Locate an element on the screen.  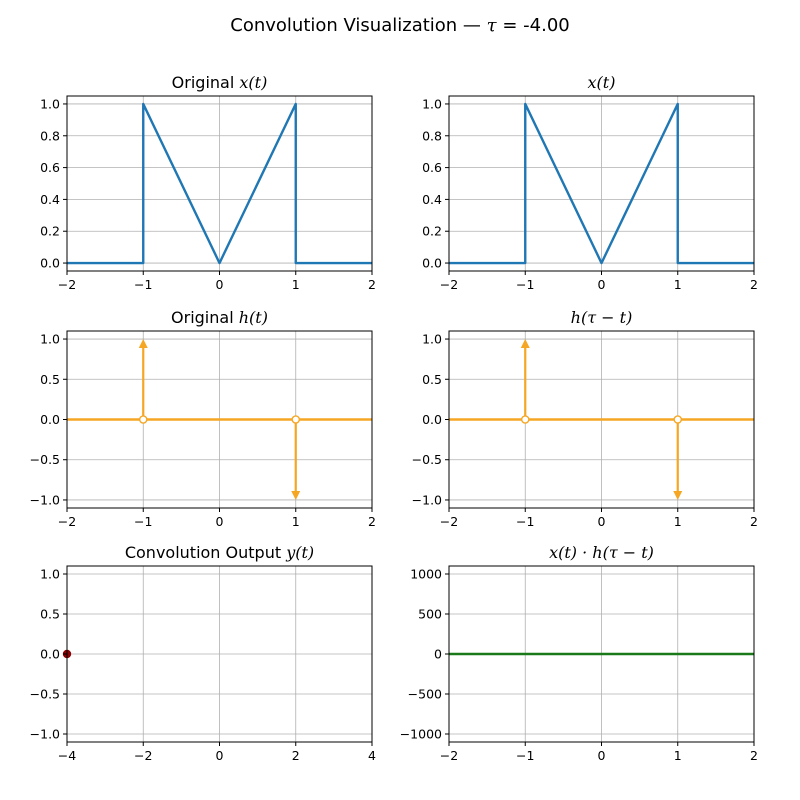
panel-h-flipped: −2 −1 0 1 2 −1.0 −0.5 0.0 0.5 1.0 h(τ − t) is located at coordinates (585, 418).